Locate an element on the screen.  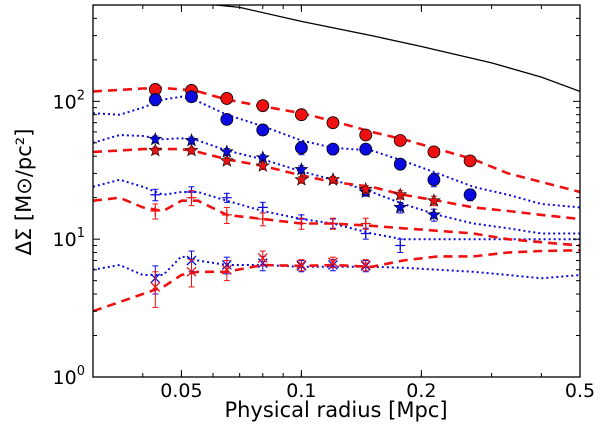
y-axis-label: ΔΣ [M⊙/pc²] is located at coordinates (24, 192).